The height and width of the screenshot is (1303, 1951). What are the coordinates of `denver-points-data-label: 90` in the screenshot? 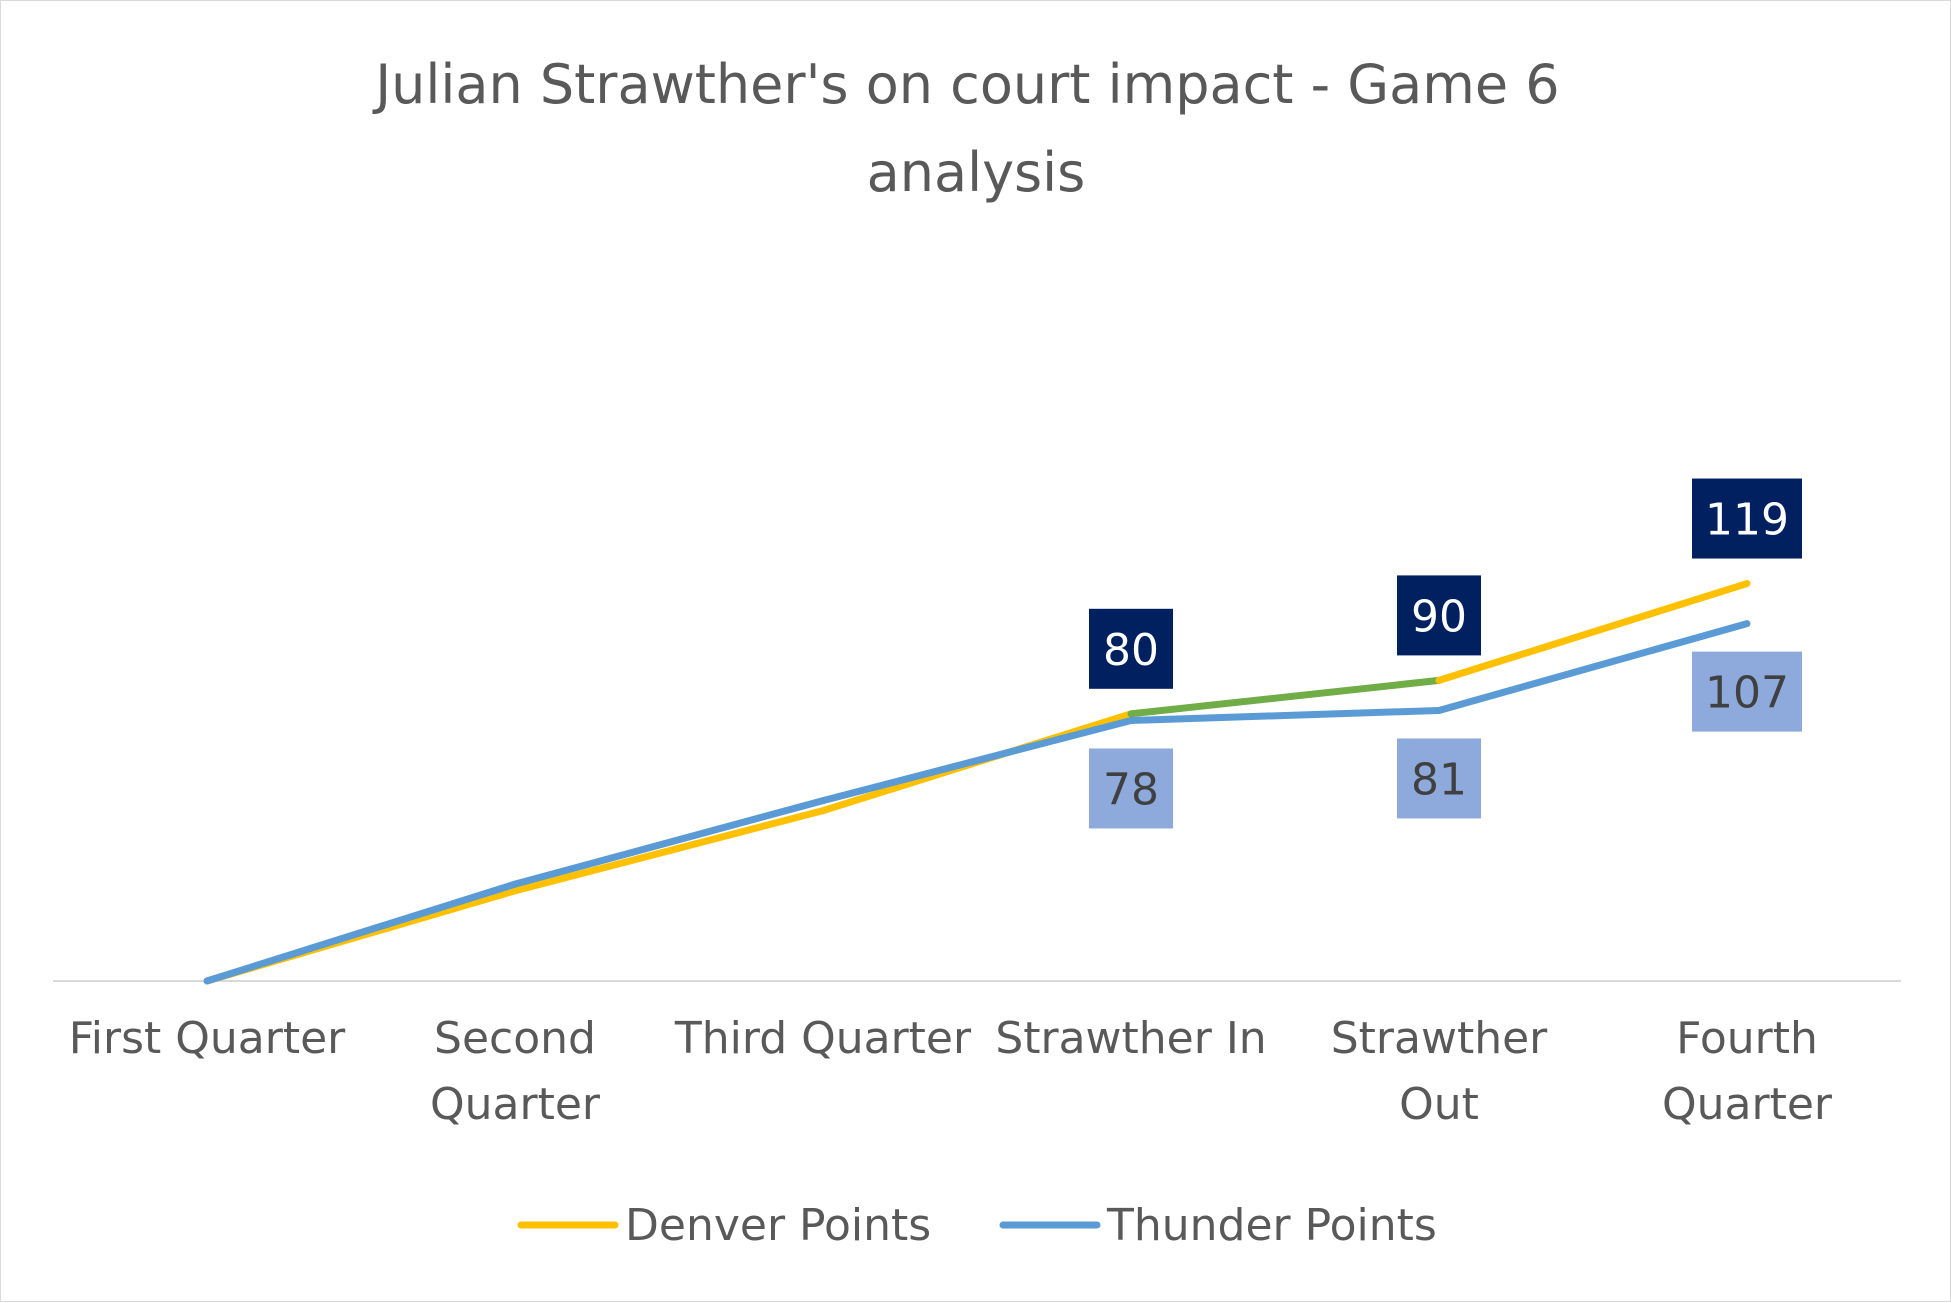 It's located at (1439, 616).